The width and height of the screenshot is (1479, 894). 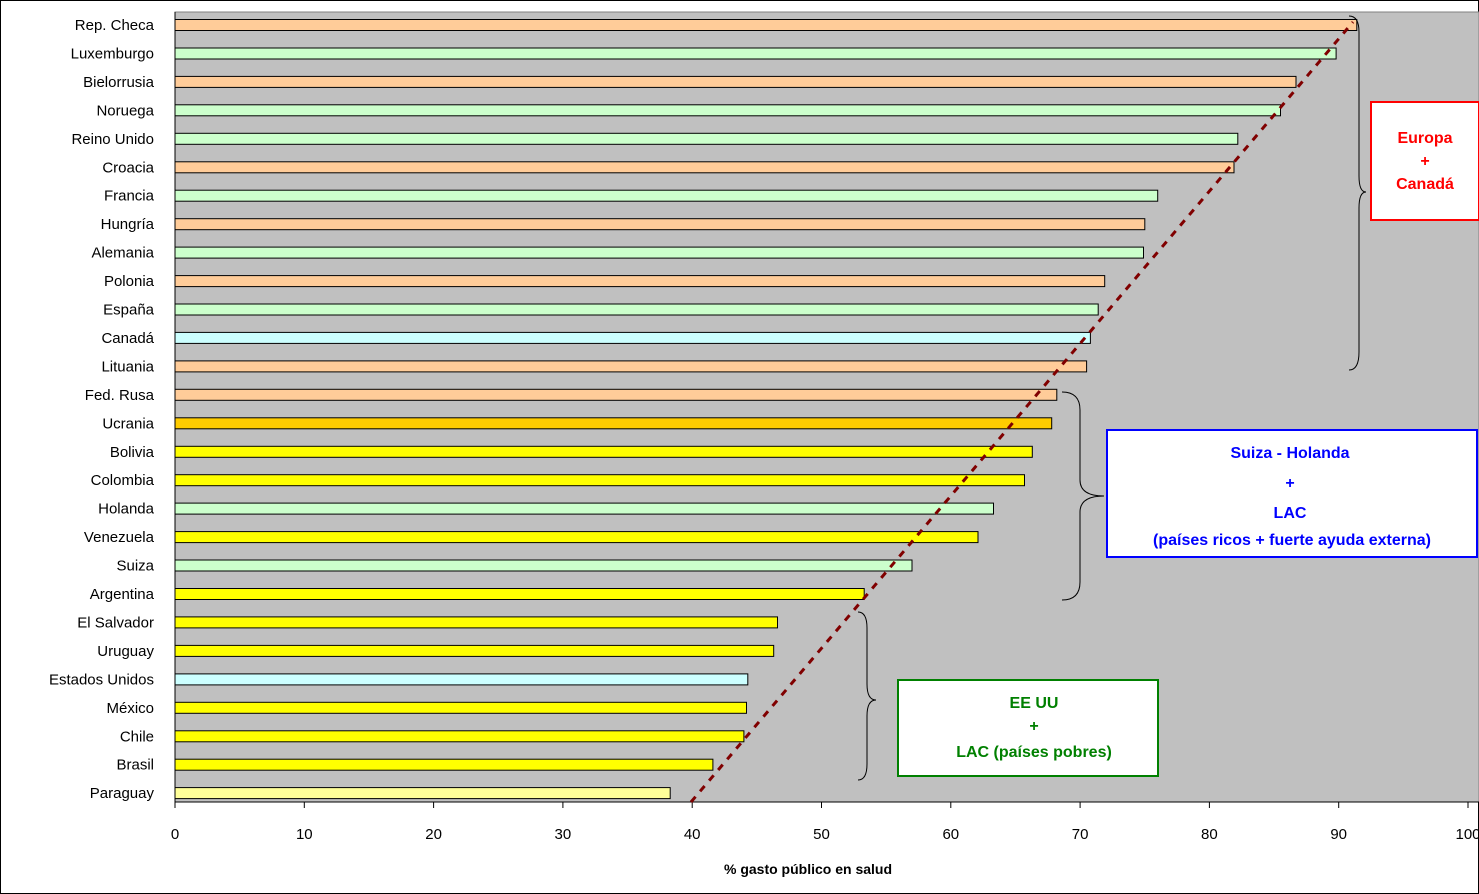 What do you see at coordinates (119, 537) in the screenshot?
I see `category-label-venezuela: Venezuela` at bounding box center [119, 537].